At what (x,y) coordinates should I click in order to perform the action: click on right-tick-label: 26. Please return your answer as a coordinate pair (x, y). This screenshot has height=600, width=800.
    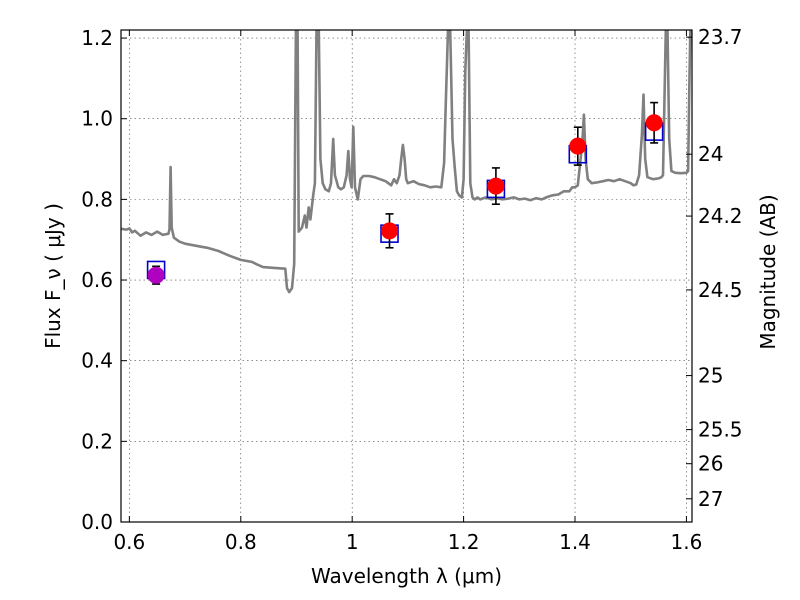
    Looking at the image, I should click on (710, 464).